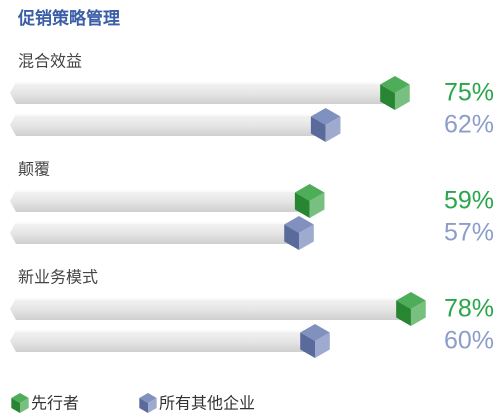 The image size is (499, 415). I want to click on value-label: 57%, so click(469, 233).